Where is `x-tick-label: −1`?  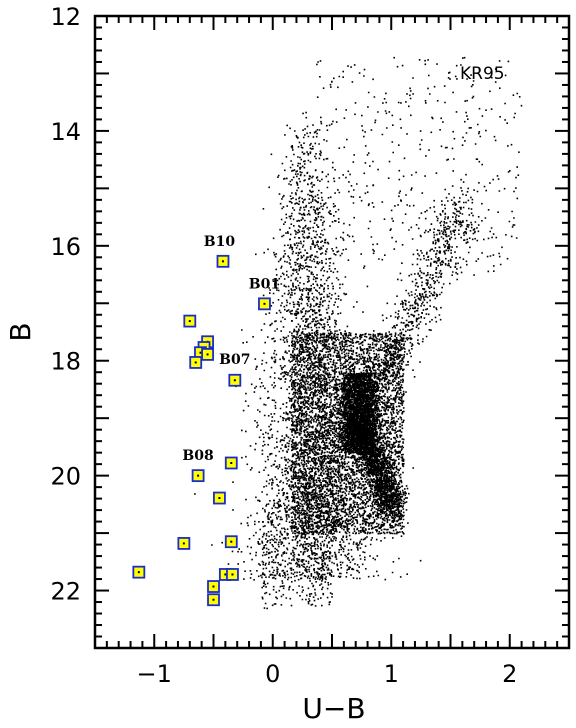
x-tick-label: −1 is located at coordinates (154, 674).